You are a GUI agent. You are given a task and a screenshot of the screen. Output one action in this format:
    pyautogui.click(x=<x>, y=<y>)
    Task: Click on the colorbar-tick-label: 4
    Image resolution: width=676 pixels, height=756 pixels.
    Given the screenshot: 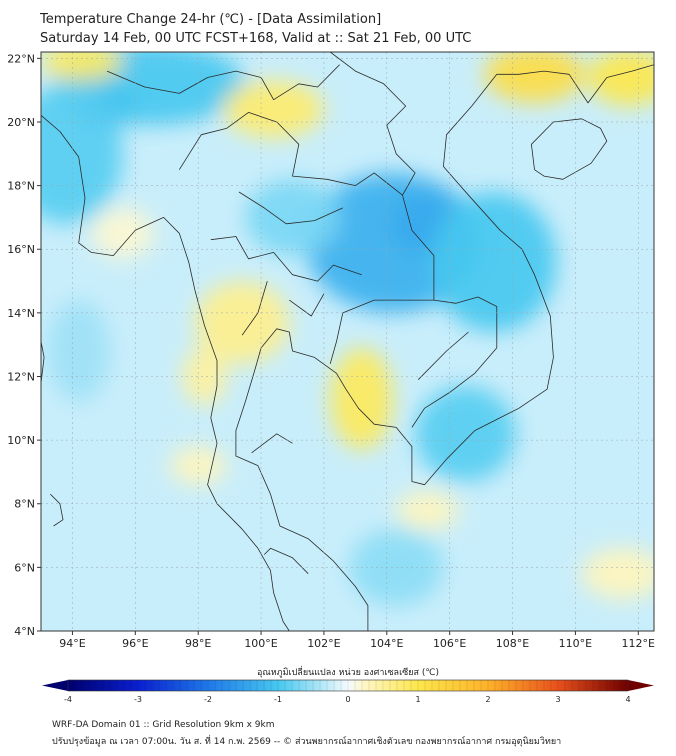 What is the action you would take?
    pyautogui.click(x=627, y=699)
    